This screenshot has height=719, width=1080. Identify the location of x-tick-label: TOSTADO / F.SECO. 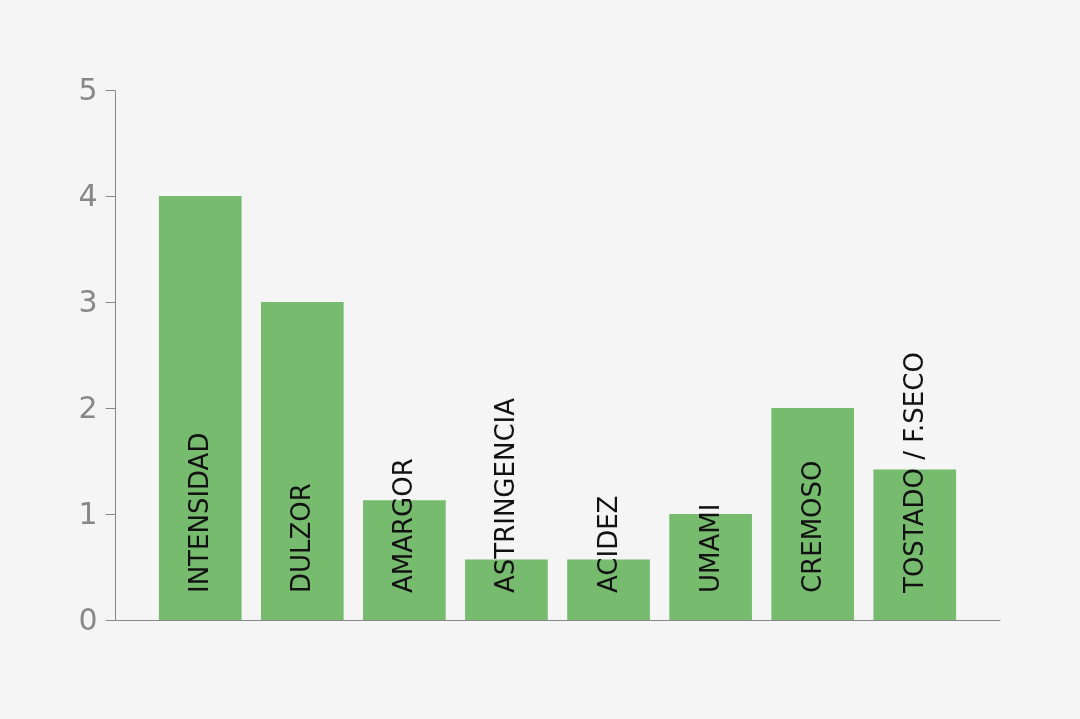
(913, 473).